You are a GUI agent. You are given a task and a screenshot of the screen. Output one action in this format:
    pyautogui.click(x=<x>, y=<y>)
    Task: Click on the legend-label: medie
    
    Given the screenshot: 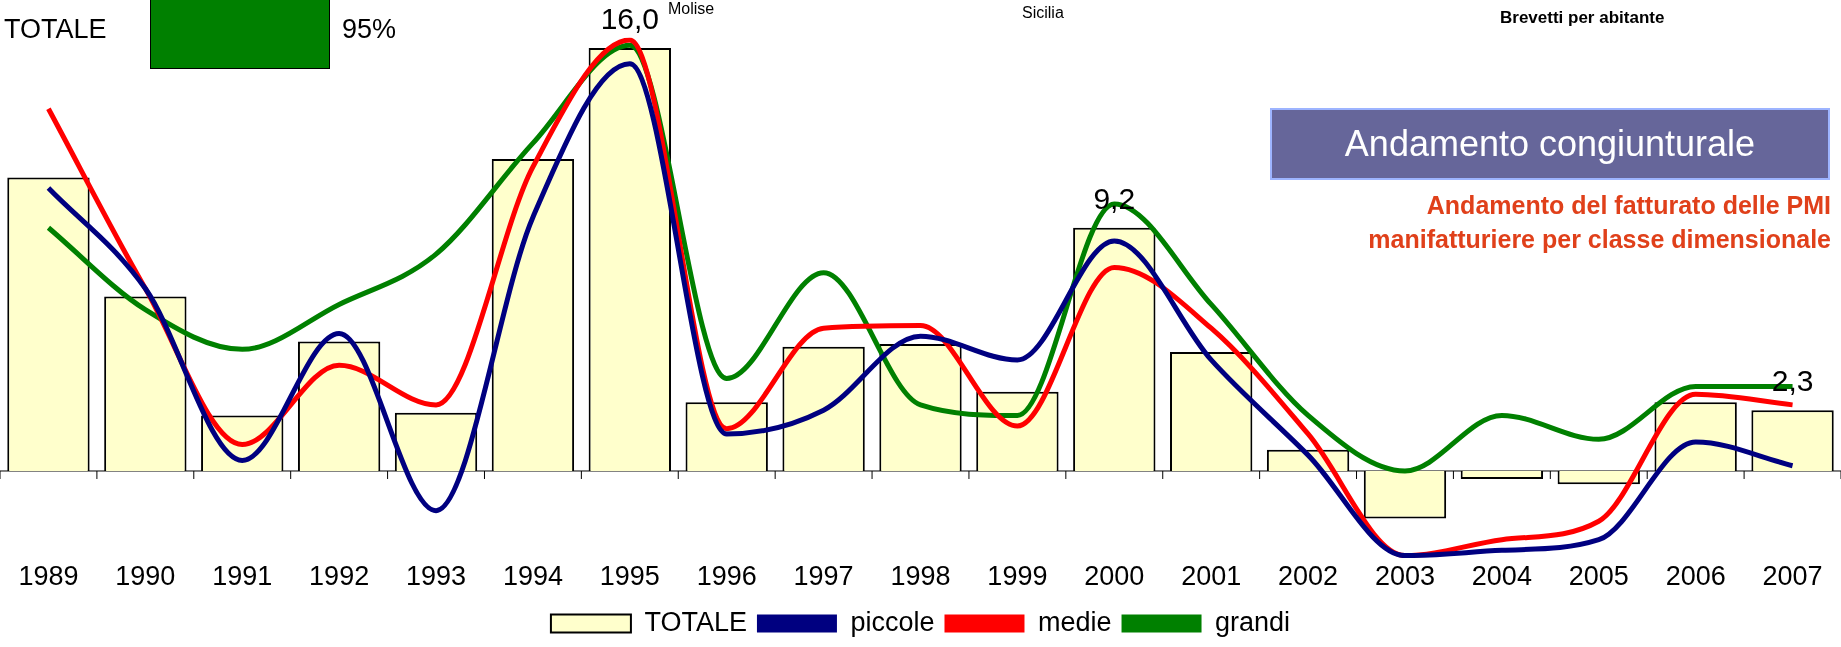 What is the action you would take?
    pyautogui.click(x=1074, y=621)
    